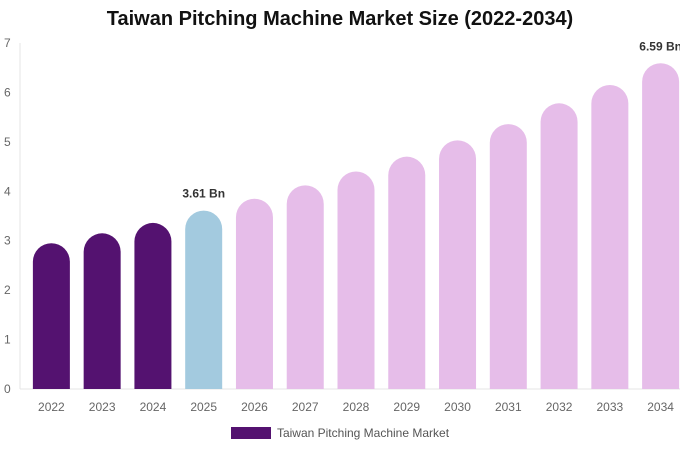  What do you see at coordinates (356, 280) in the screenshot?
I see `bar-2028` at bounding box center [356, 280].